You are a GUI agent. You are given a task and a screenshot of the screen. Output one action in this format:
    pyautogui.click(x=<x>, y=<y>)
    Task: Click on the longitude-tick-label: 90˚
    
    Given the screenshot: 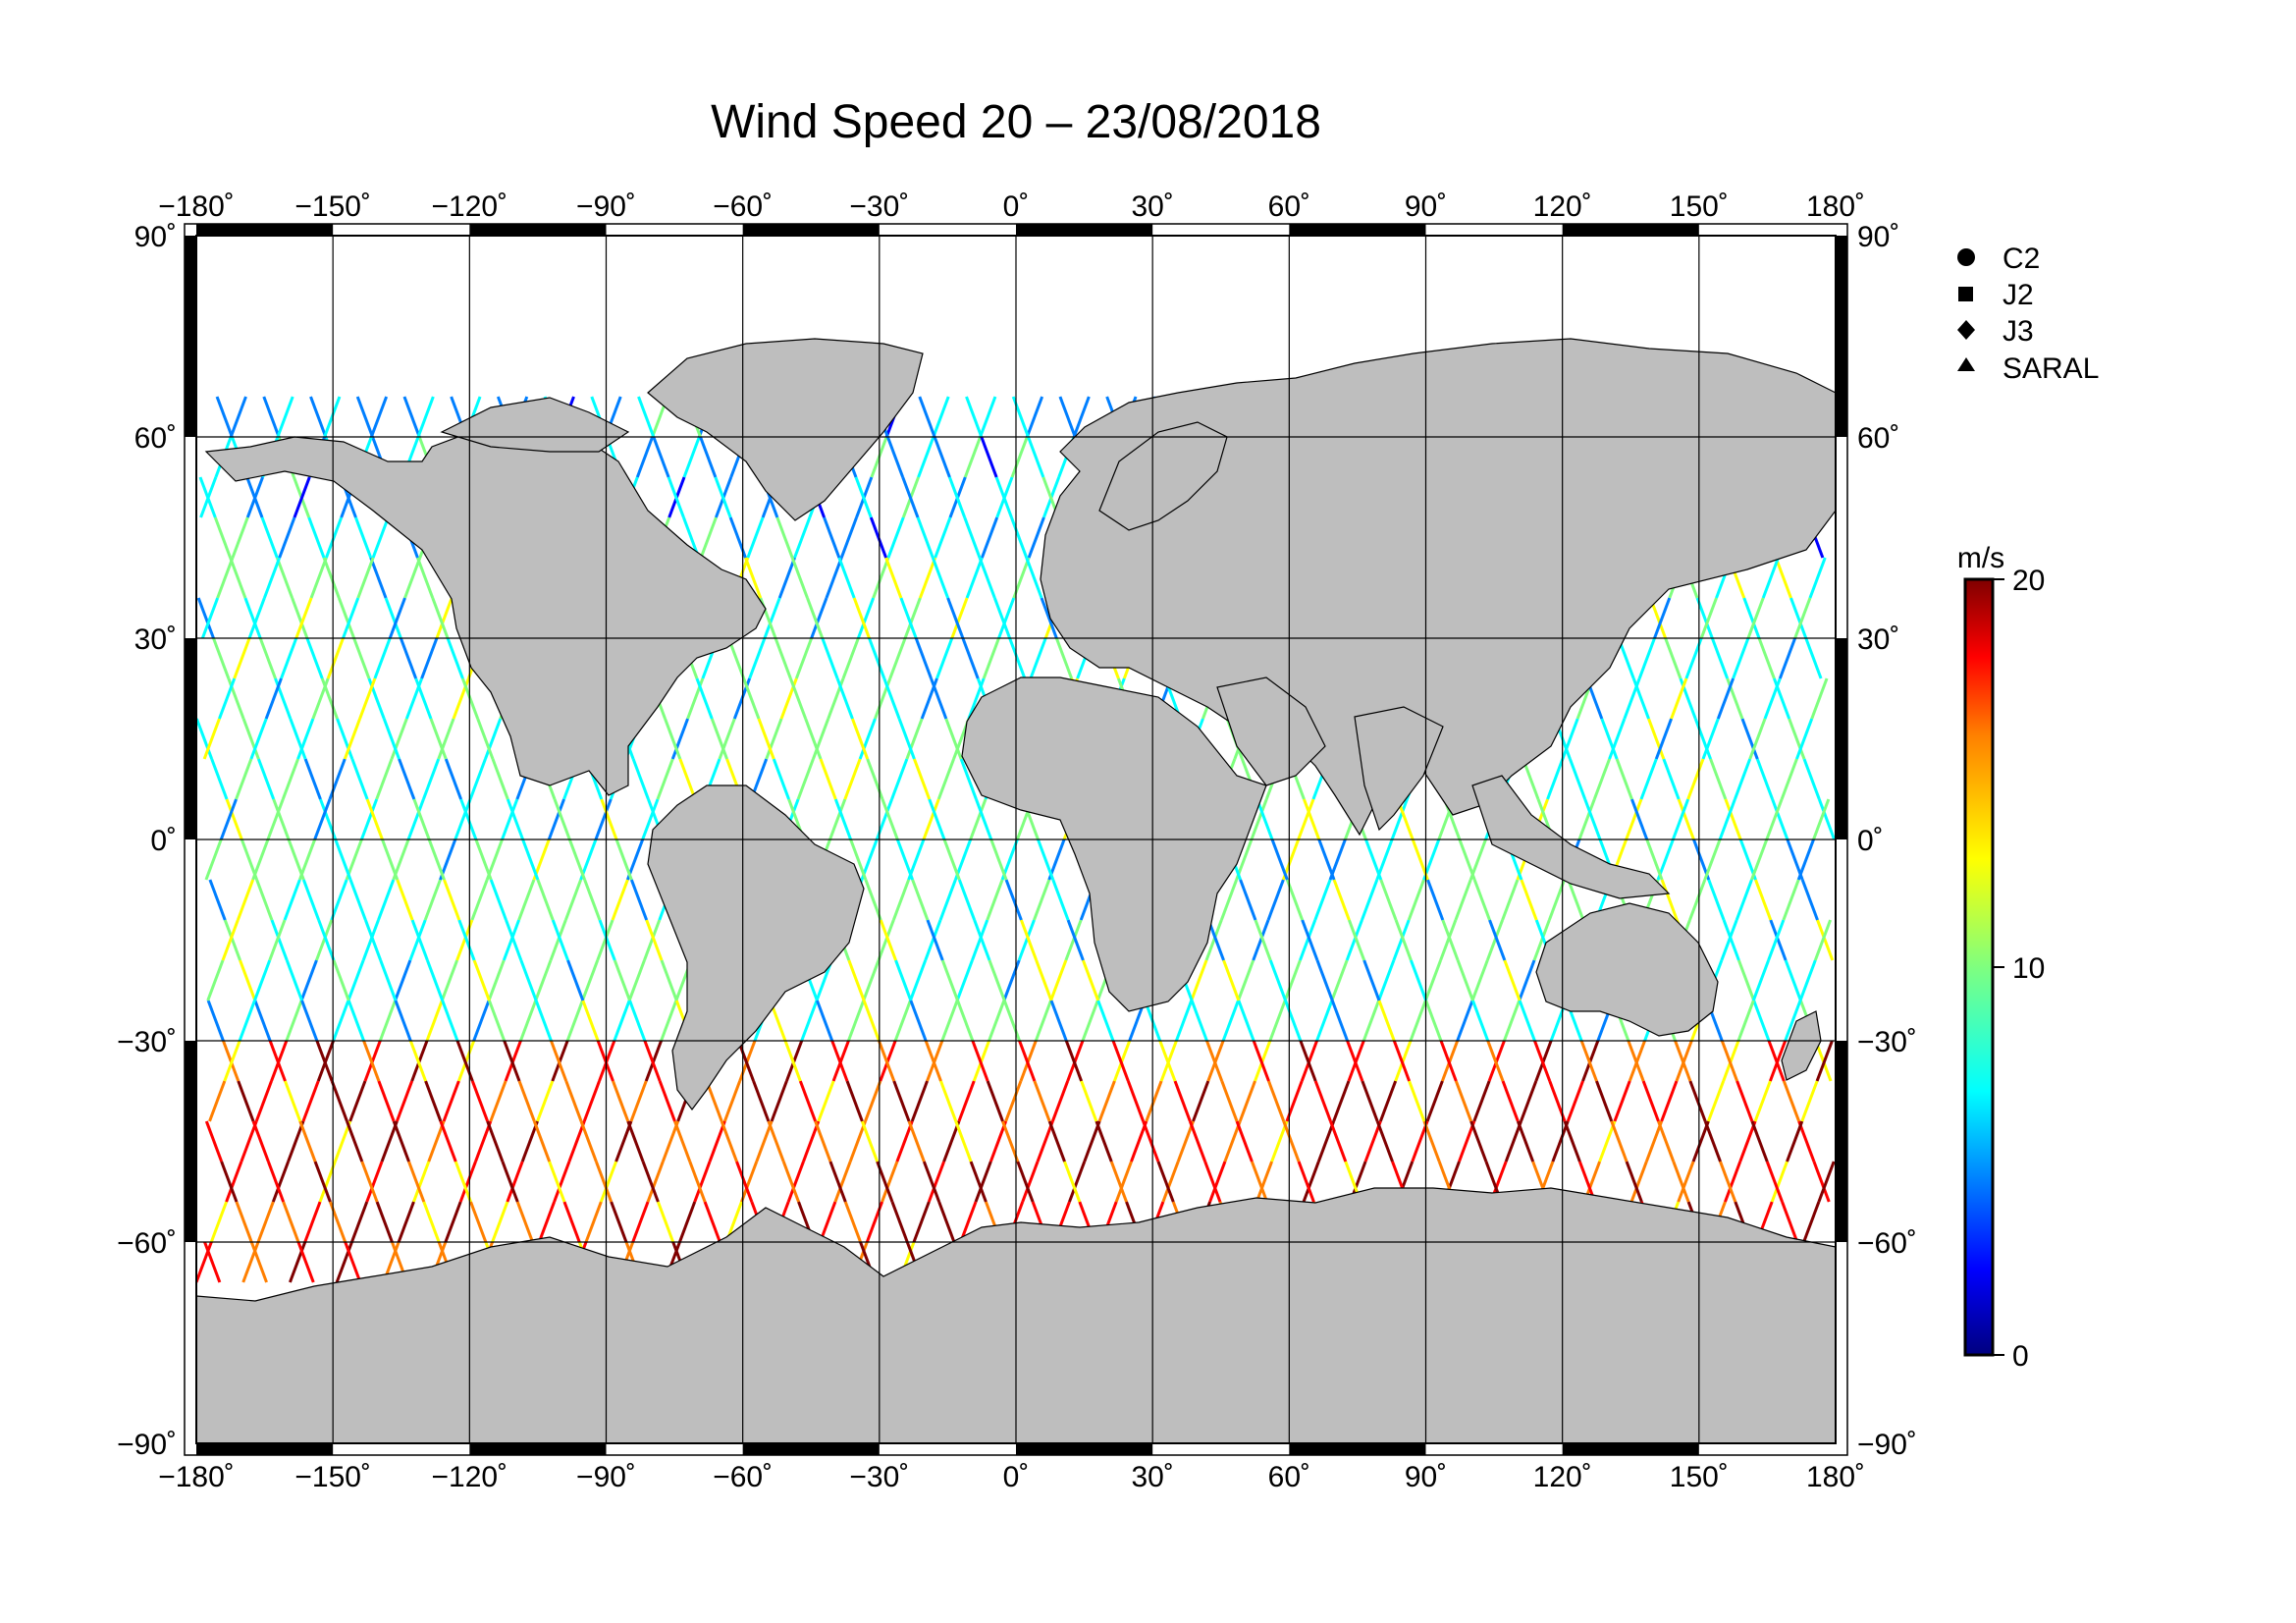 What is the action you would take?
    pyautogui.click(x=1426, y=207)
    